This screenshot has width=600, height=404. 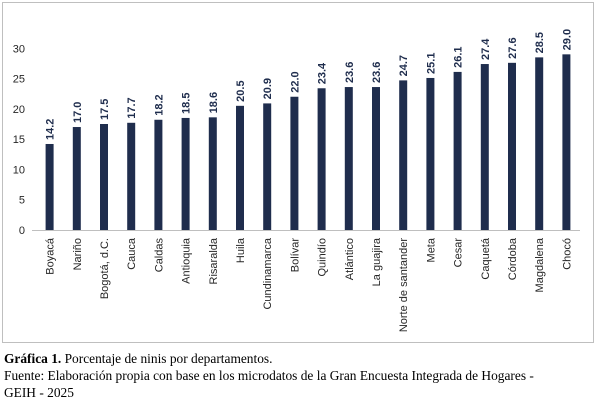 I want to click on value-label: 25.1, so click(x=431, y=63).